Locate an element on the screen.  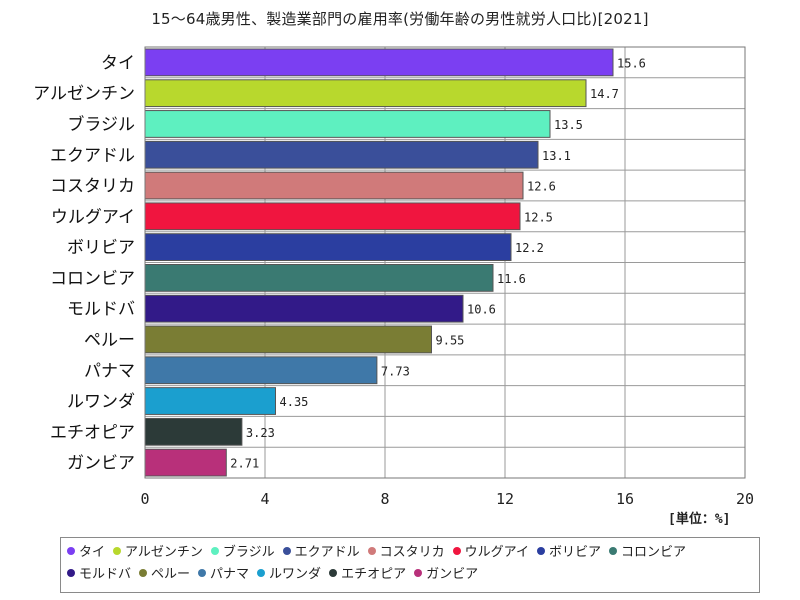
legend-item: ブラジル is located at coordinates (242, 553).